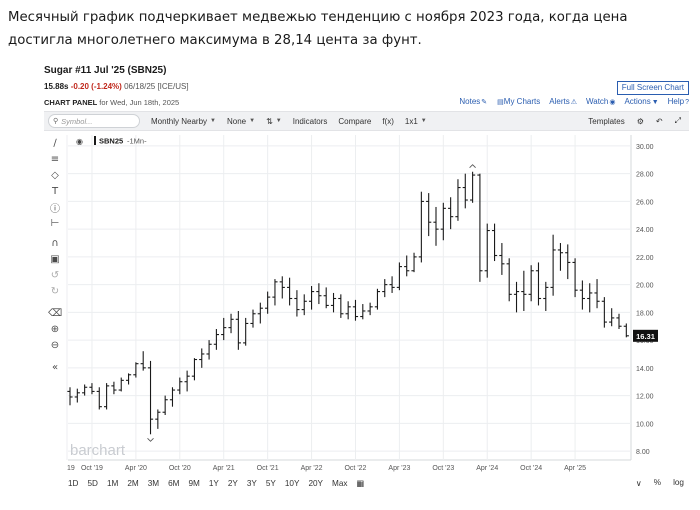 The height and width of the screenshot is (510, 700). Describe the element at coordinates (645, 147) in the screenshot. I see `y-tick-label: 30.00` at that location.